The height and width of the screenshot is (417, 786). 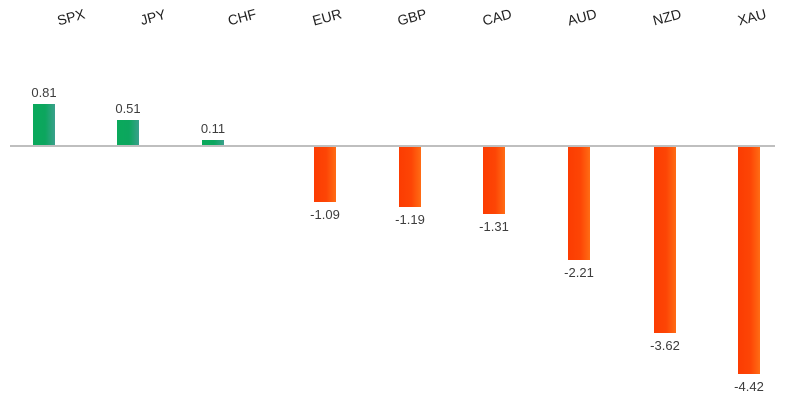 What do you see at coordinates (667, 17) in the screenshot?
I see `category-label-nzd: NZD` at bounding box center [667, 17].